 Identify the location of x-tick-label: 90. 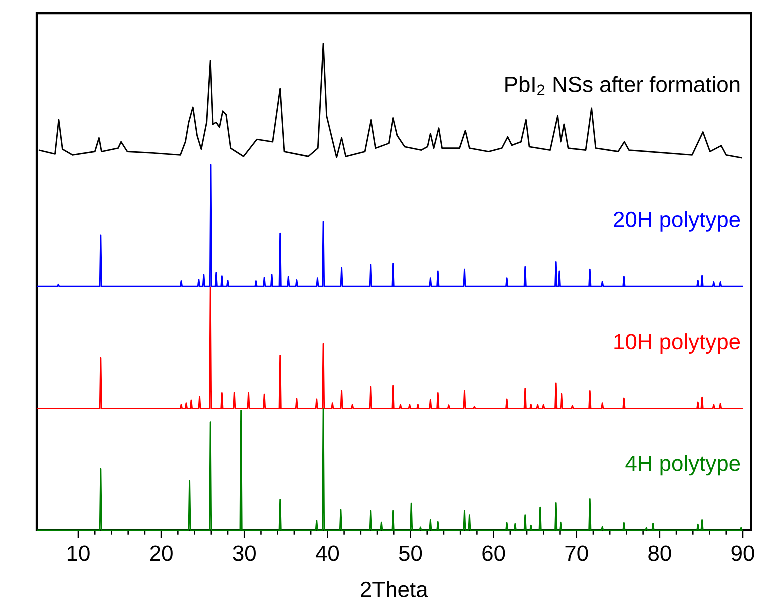
(743, 554).